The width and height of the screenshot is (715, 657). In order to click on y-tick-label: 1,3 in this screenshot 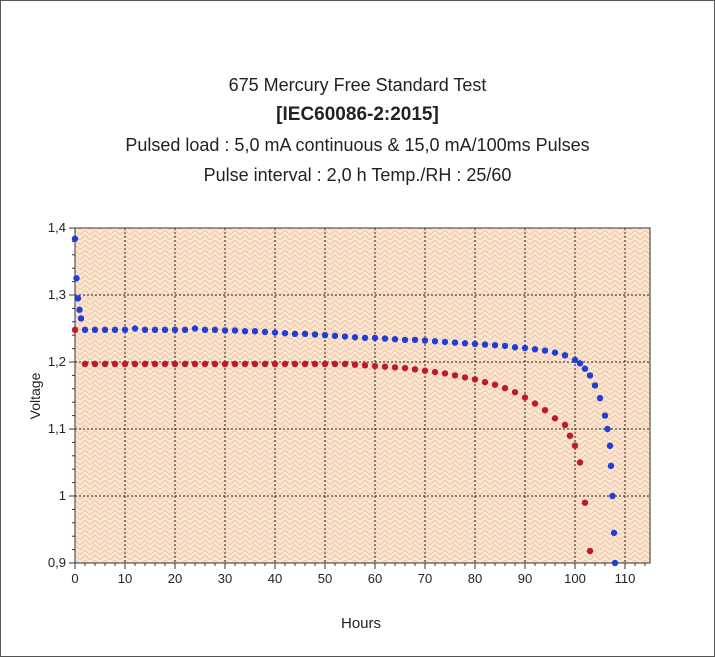, I will do `click(57, 294)`.